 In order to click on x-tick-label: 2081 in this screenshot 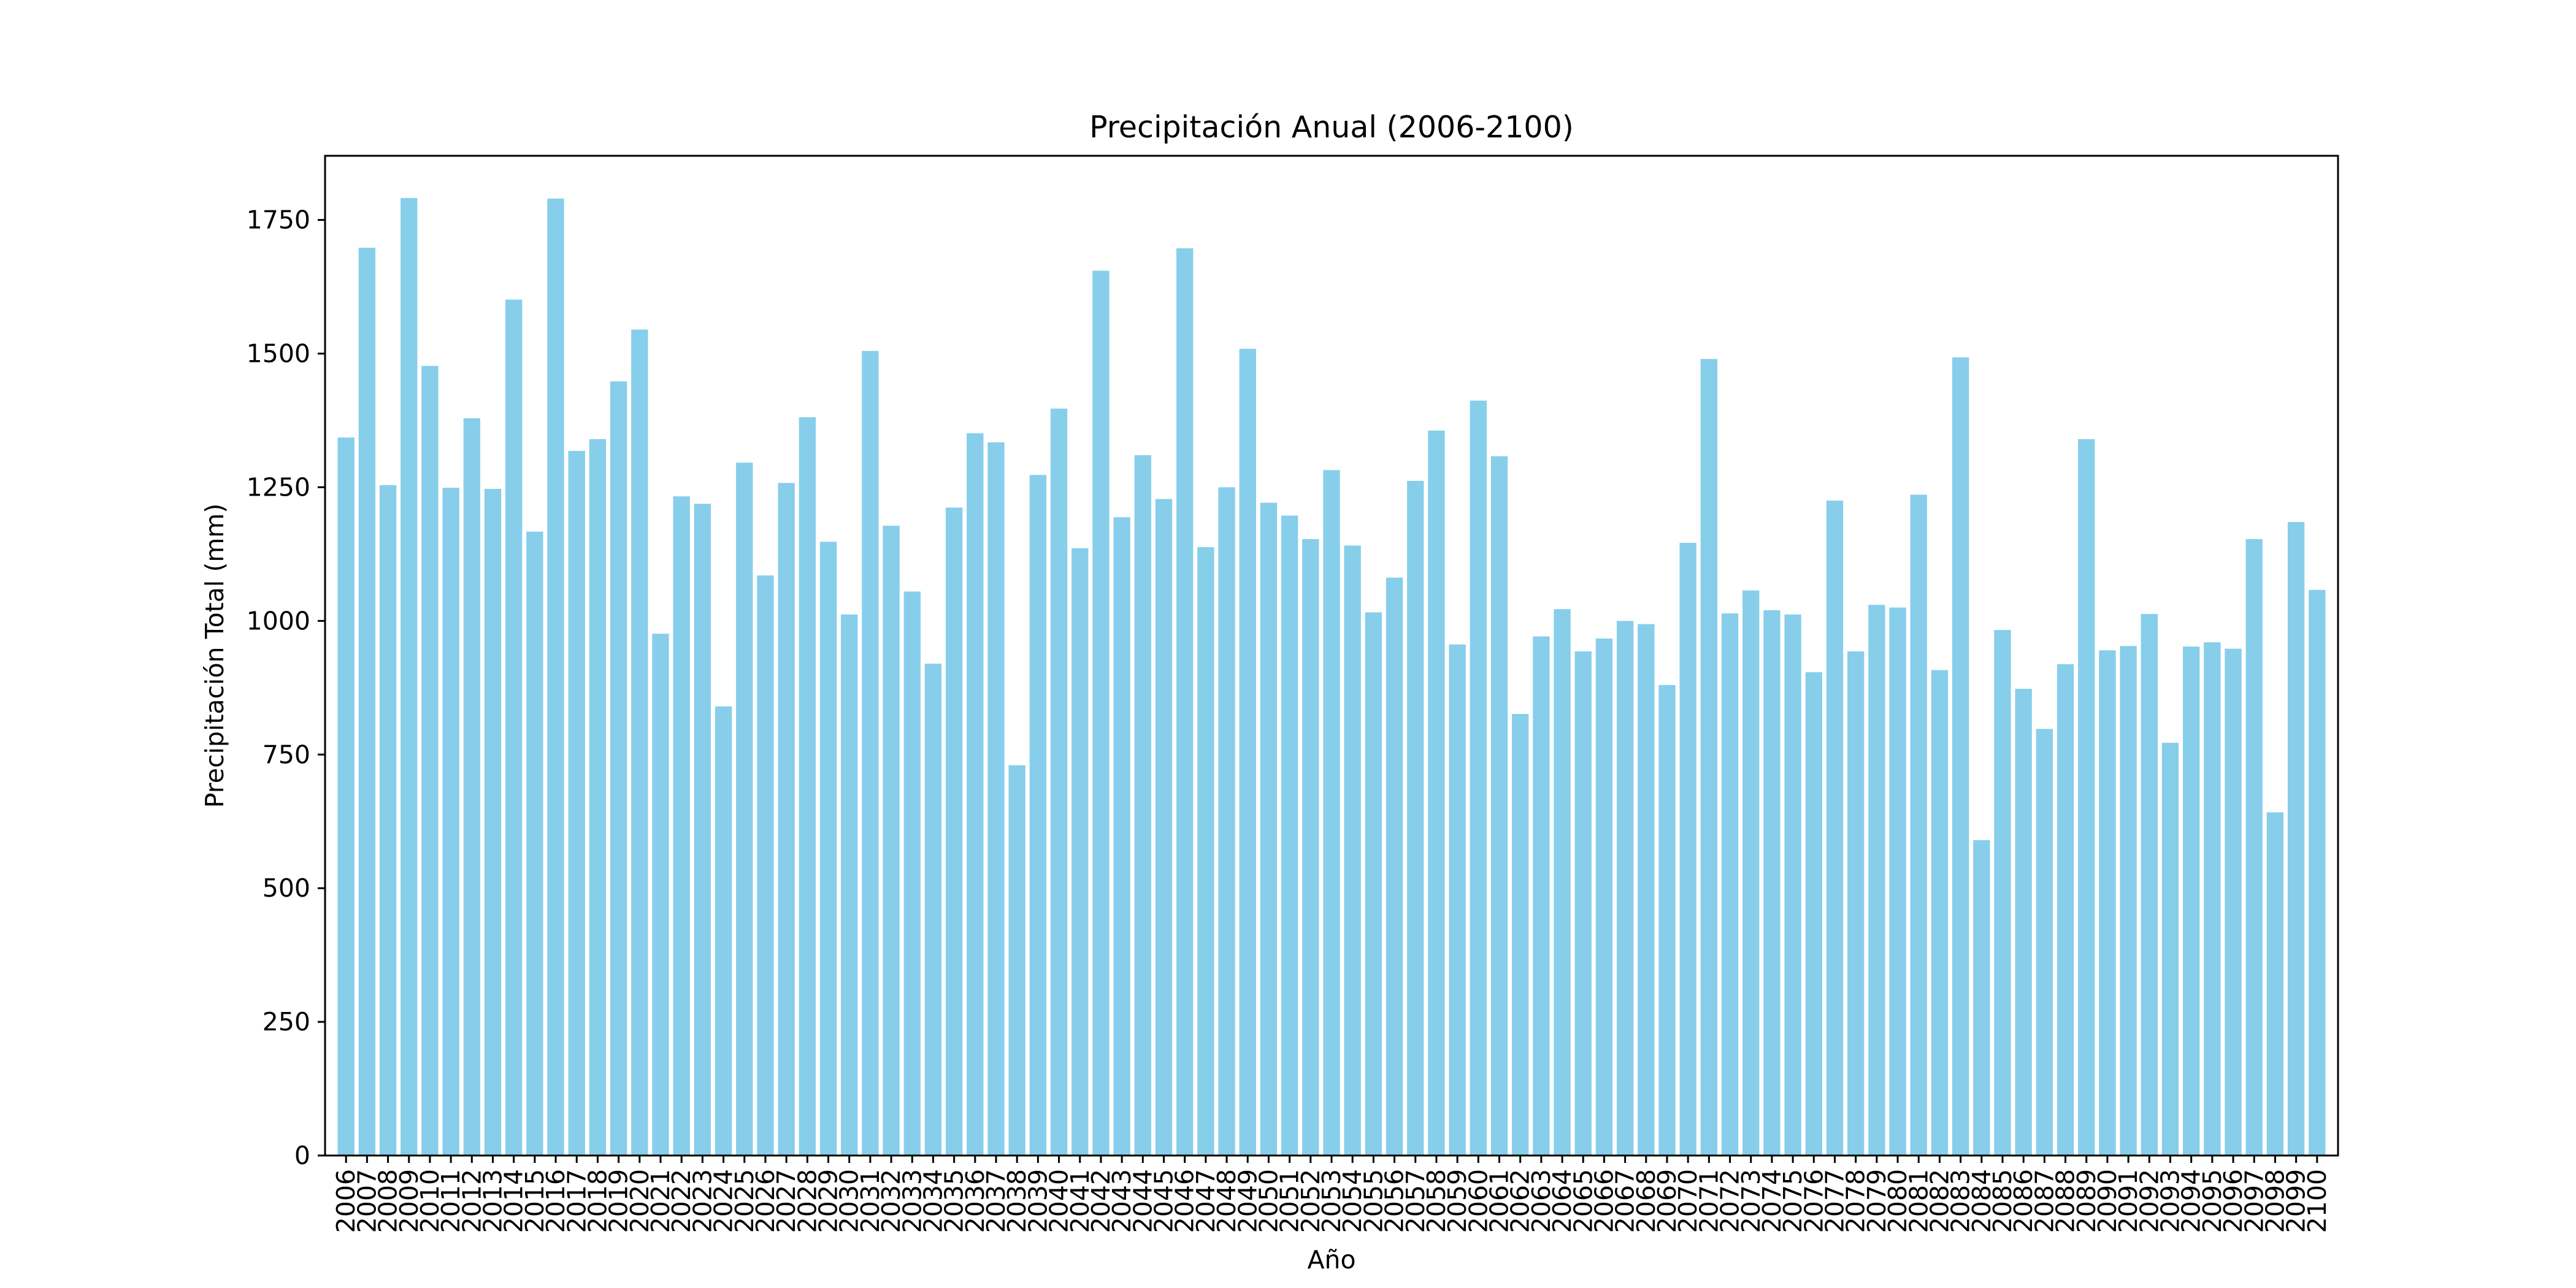, I will do `click(1918, 1201)`.